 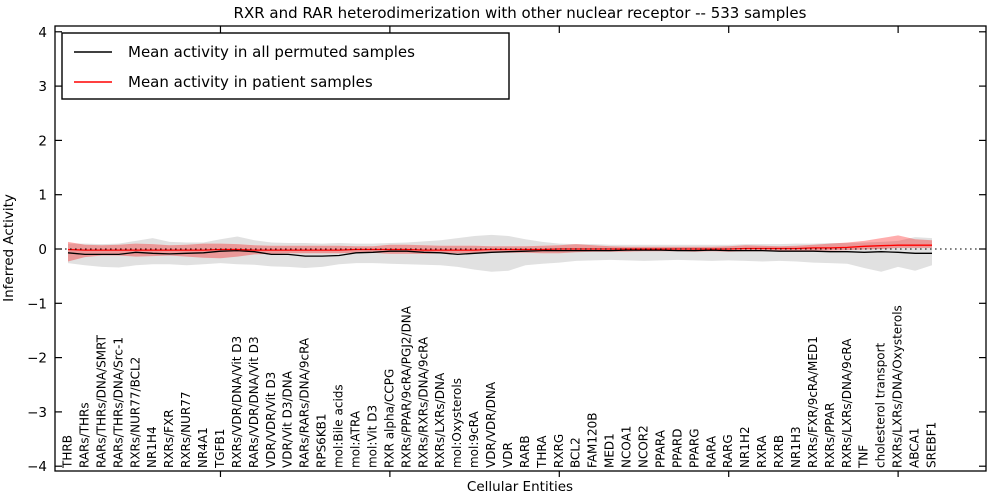 What do you see at coordinates (440, 420) in the screenshot?
I see `x-category-label: RXRs/LXRs/DNA` at bounding box center [440, 420].